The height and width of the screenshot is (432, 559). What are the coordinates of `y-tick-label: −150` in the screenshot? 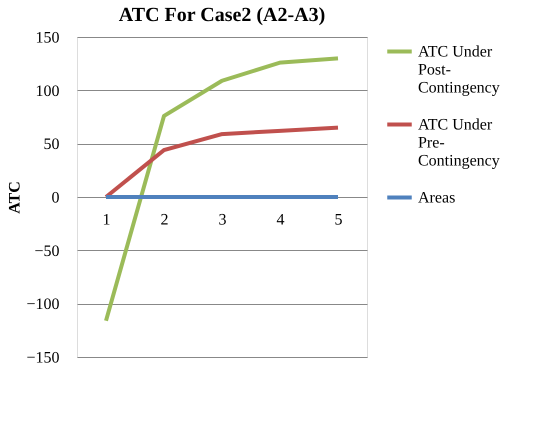 It's located at (43, 358).